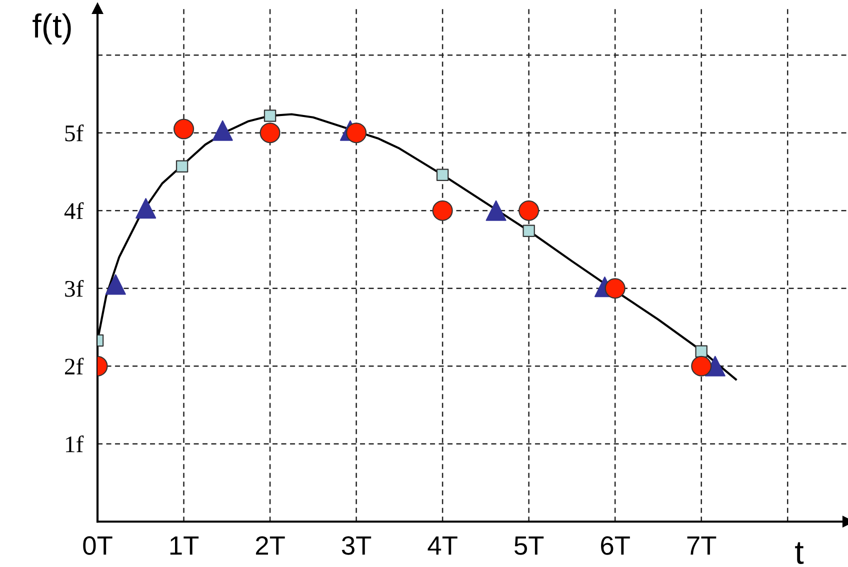  What do you see at coordinates (51, 28) in the screenshot?
I see `y-axis-title: f(t)` at bounding box center [51, 28].